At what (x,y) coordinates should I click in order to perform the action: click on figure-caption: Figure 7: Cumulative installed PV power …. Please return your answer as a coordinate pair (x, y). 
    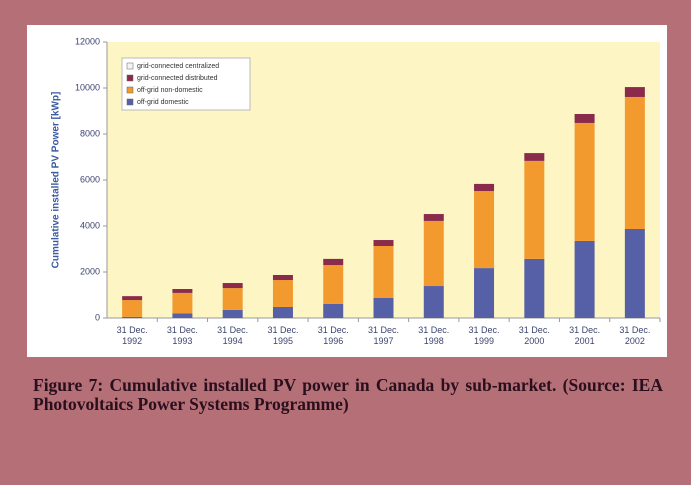
    Looking at the image, I should click on (348, 394).